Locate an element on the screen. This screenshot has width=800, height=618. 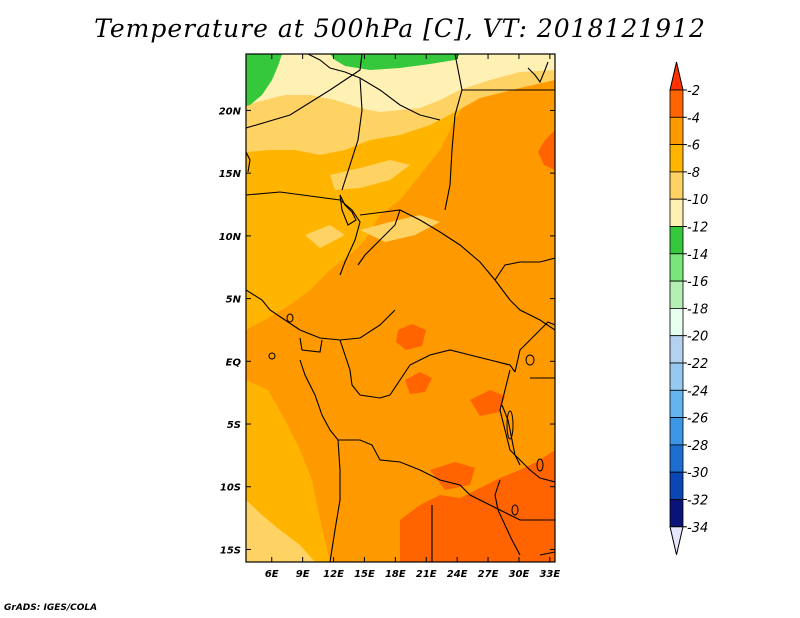
colorbar-label: -12 is located at coordinates (697, 228).